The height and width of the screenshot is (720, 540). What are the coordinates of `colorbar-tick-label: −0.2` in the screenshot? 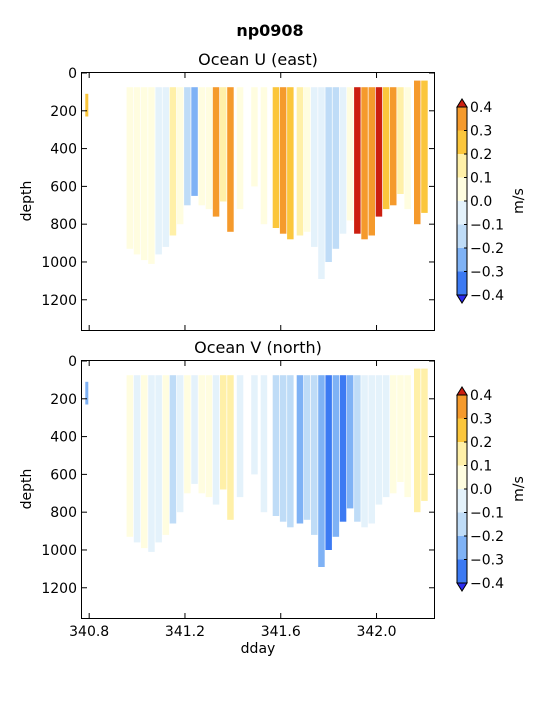 It's located at (487, 249).